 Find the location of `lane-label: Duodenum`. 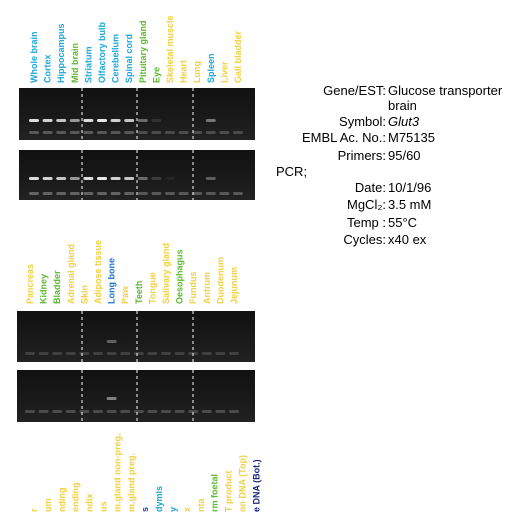

lane-label: Duodenum is located at coordinates (220, 280).